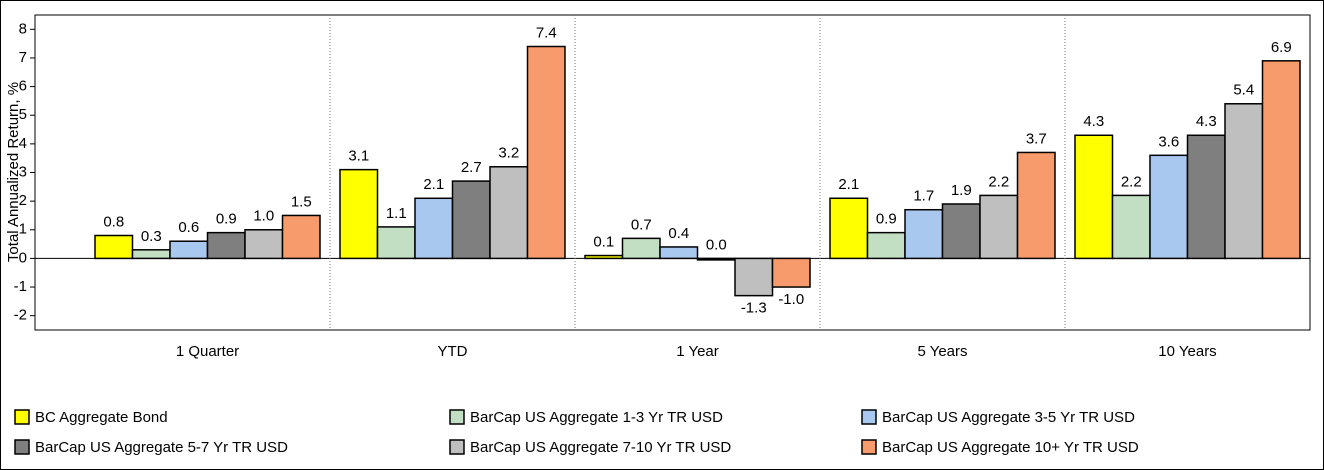 This screenshot has height=470, width=1324. I want to click on y-tick-label: 1, so click(23, 229).